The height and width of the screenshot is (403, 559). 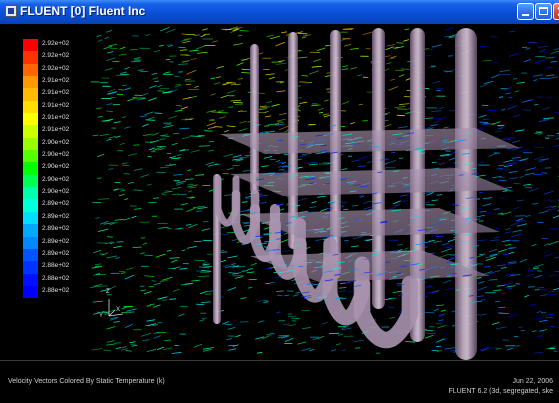 I want to click on legend-label: 2.92e+02, so click(x=55, y=43).